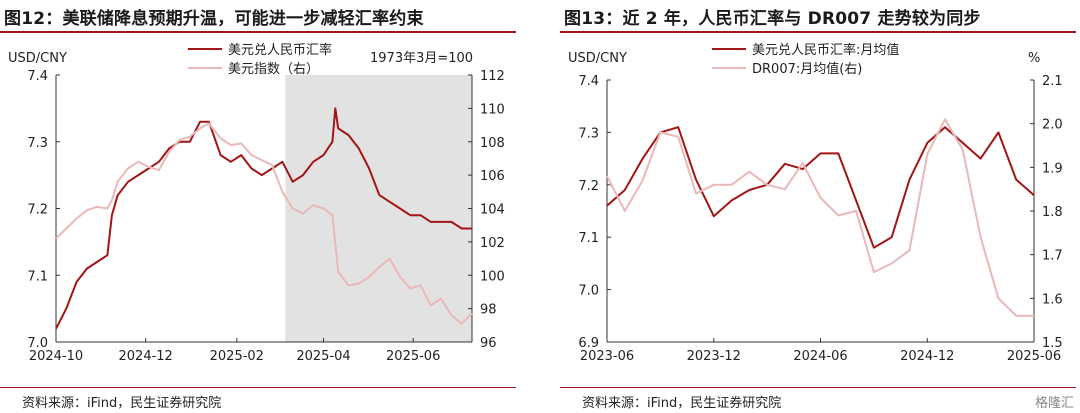 The width and height of the screenshot is (1080, 413). What do you see at coordinates (588, 343) in the screenshot?
I see `y-tick-label-left: 6.9` at bounding box center [588, 343].